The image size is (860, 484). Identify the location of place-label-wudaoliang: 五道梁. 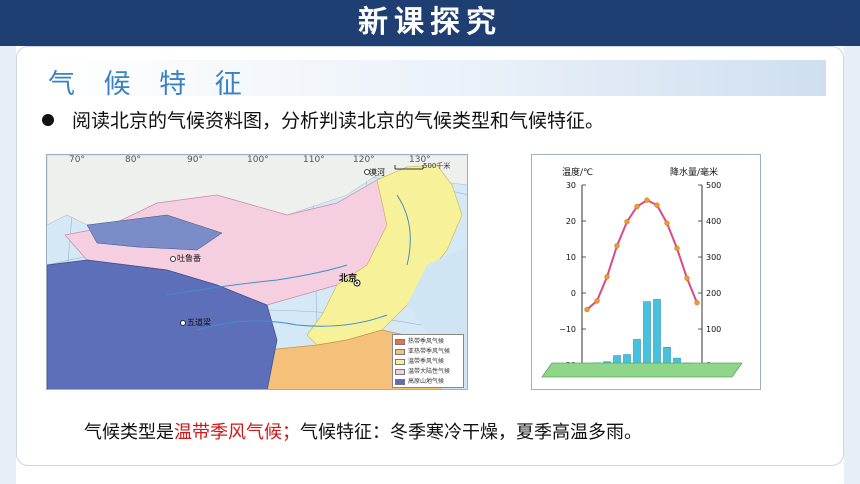
(199, 322).